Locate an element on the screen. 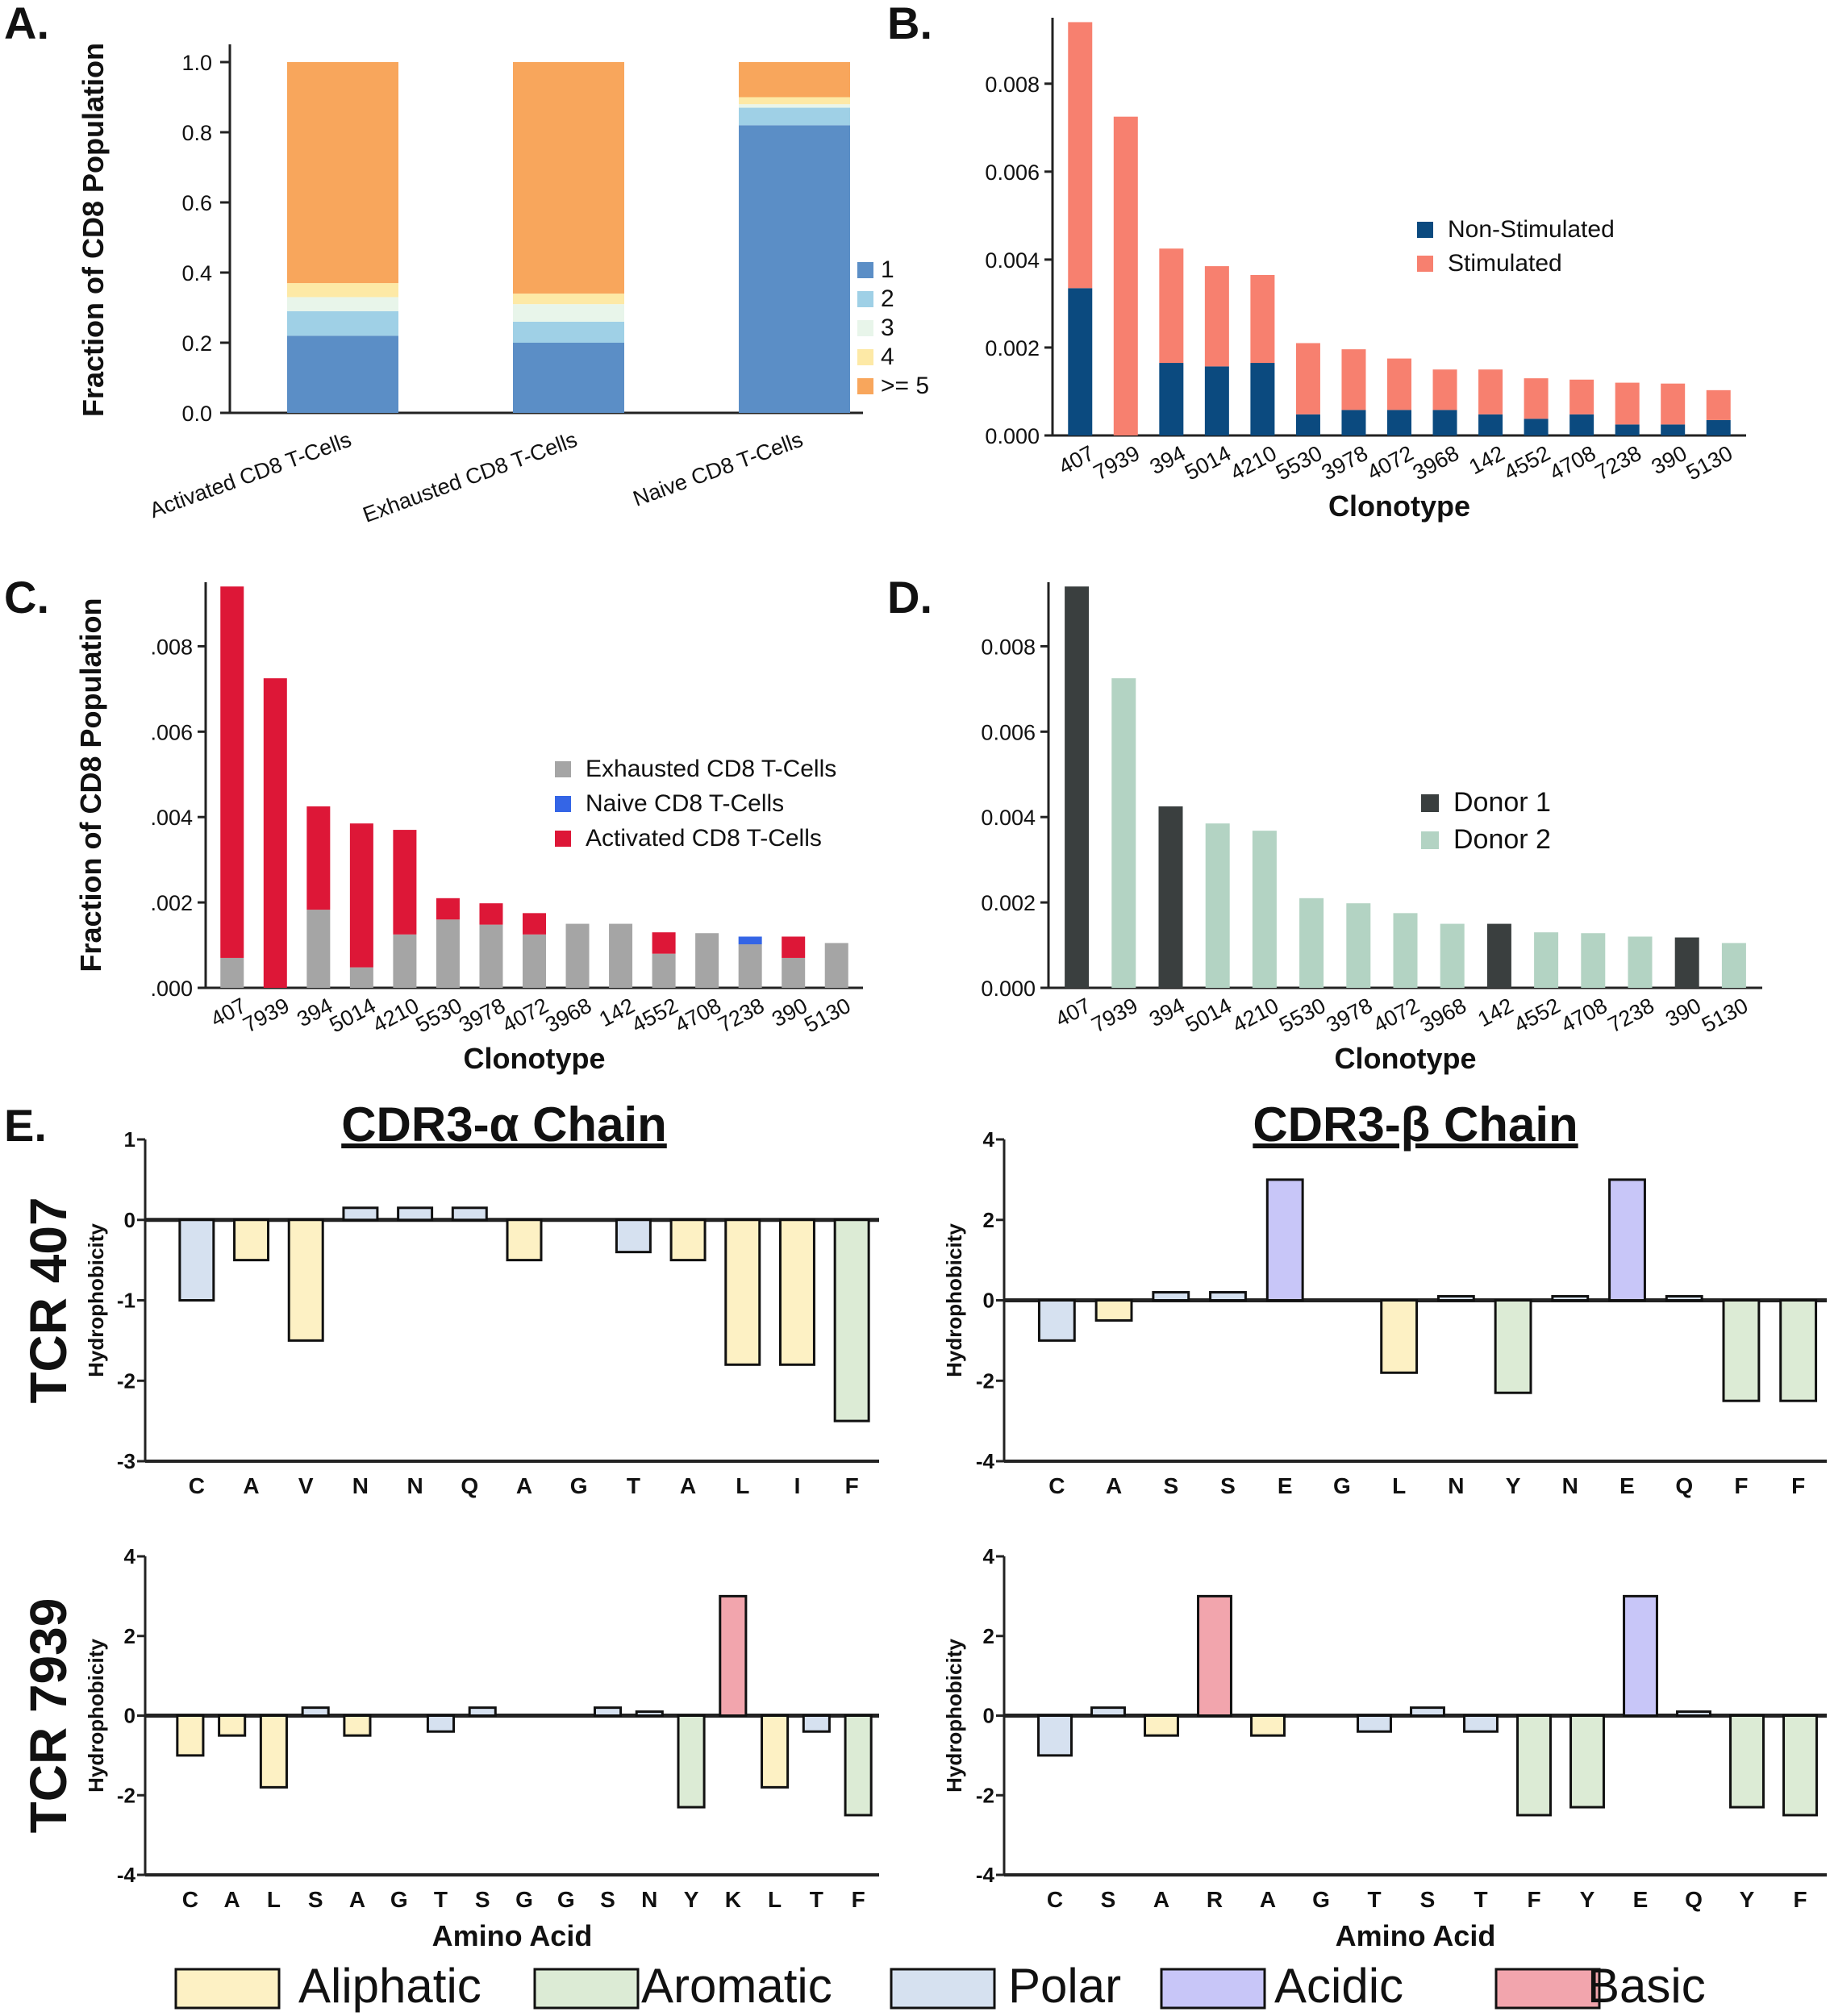  x-tick-label: 4552 is located at coordinates (1537, 1015).